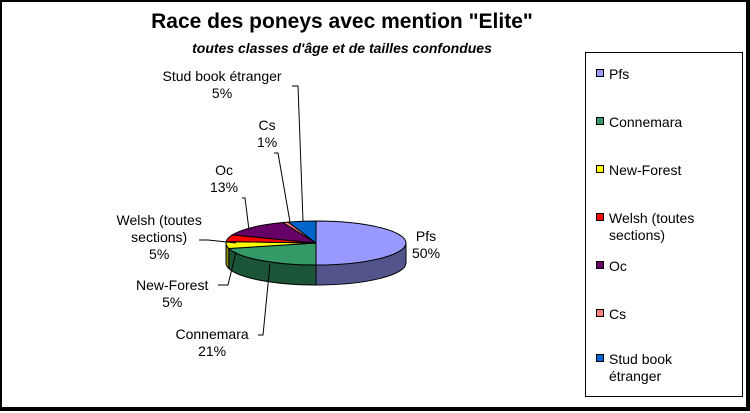  Describe the element at coordinates (222, 76) in the screenshot. I see `slice-label-line: Stud book étranger` at that location.